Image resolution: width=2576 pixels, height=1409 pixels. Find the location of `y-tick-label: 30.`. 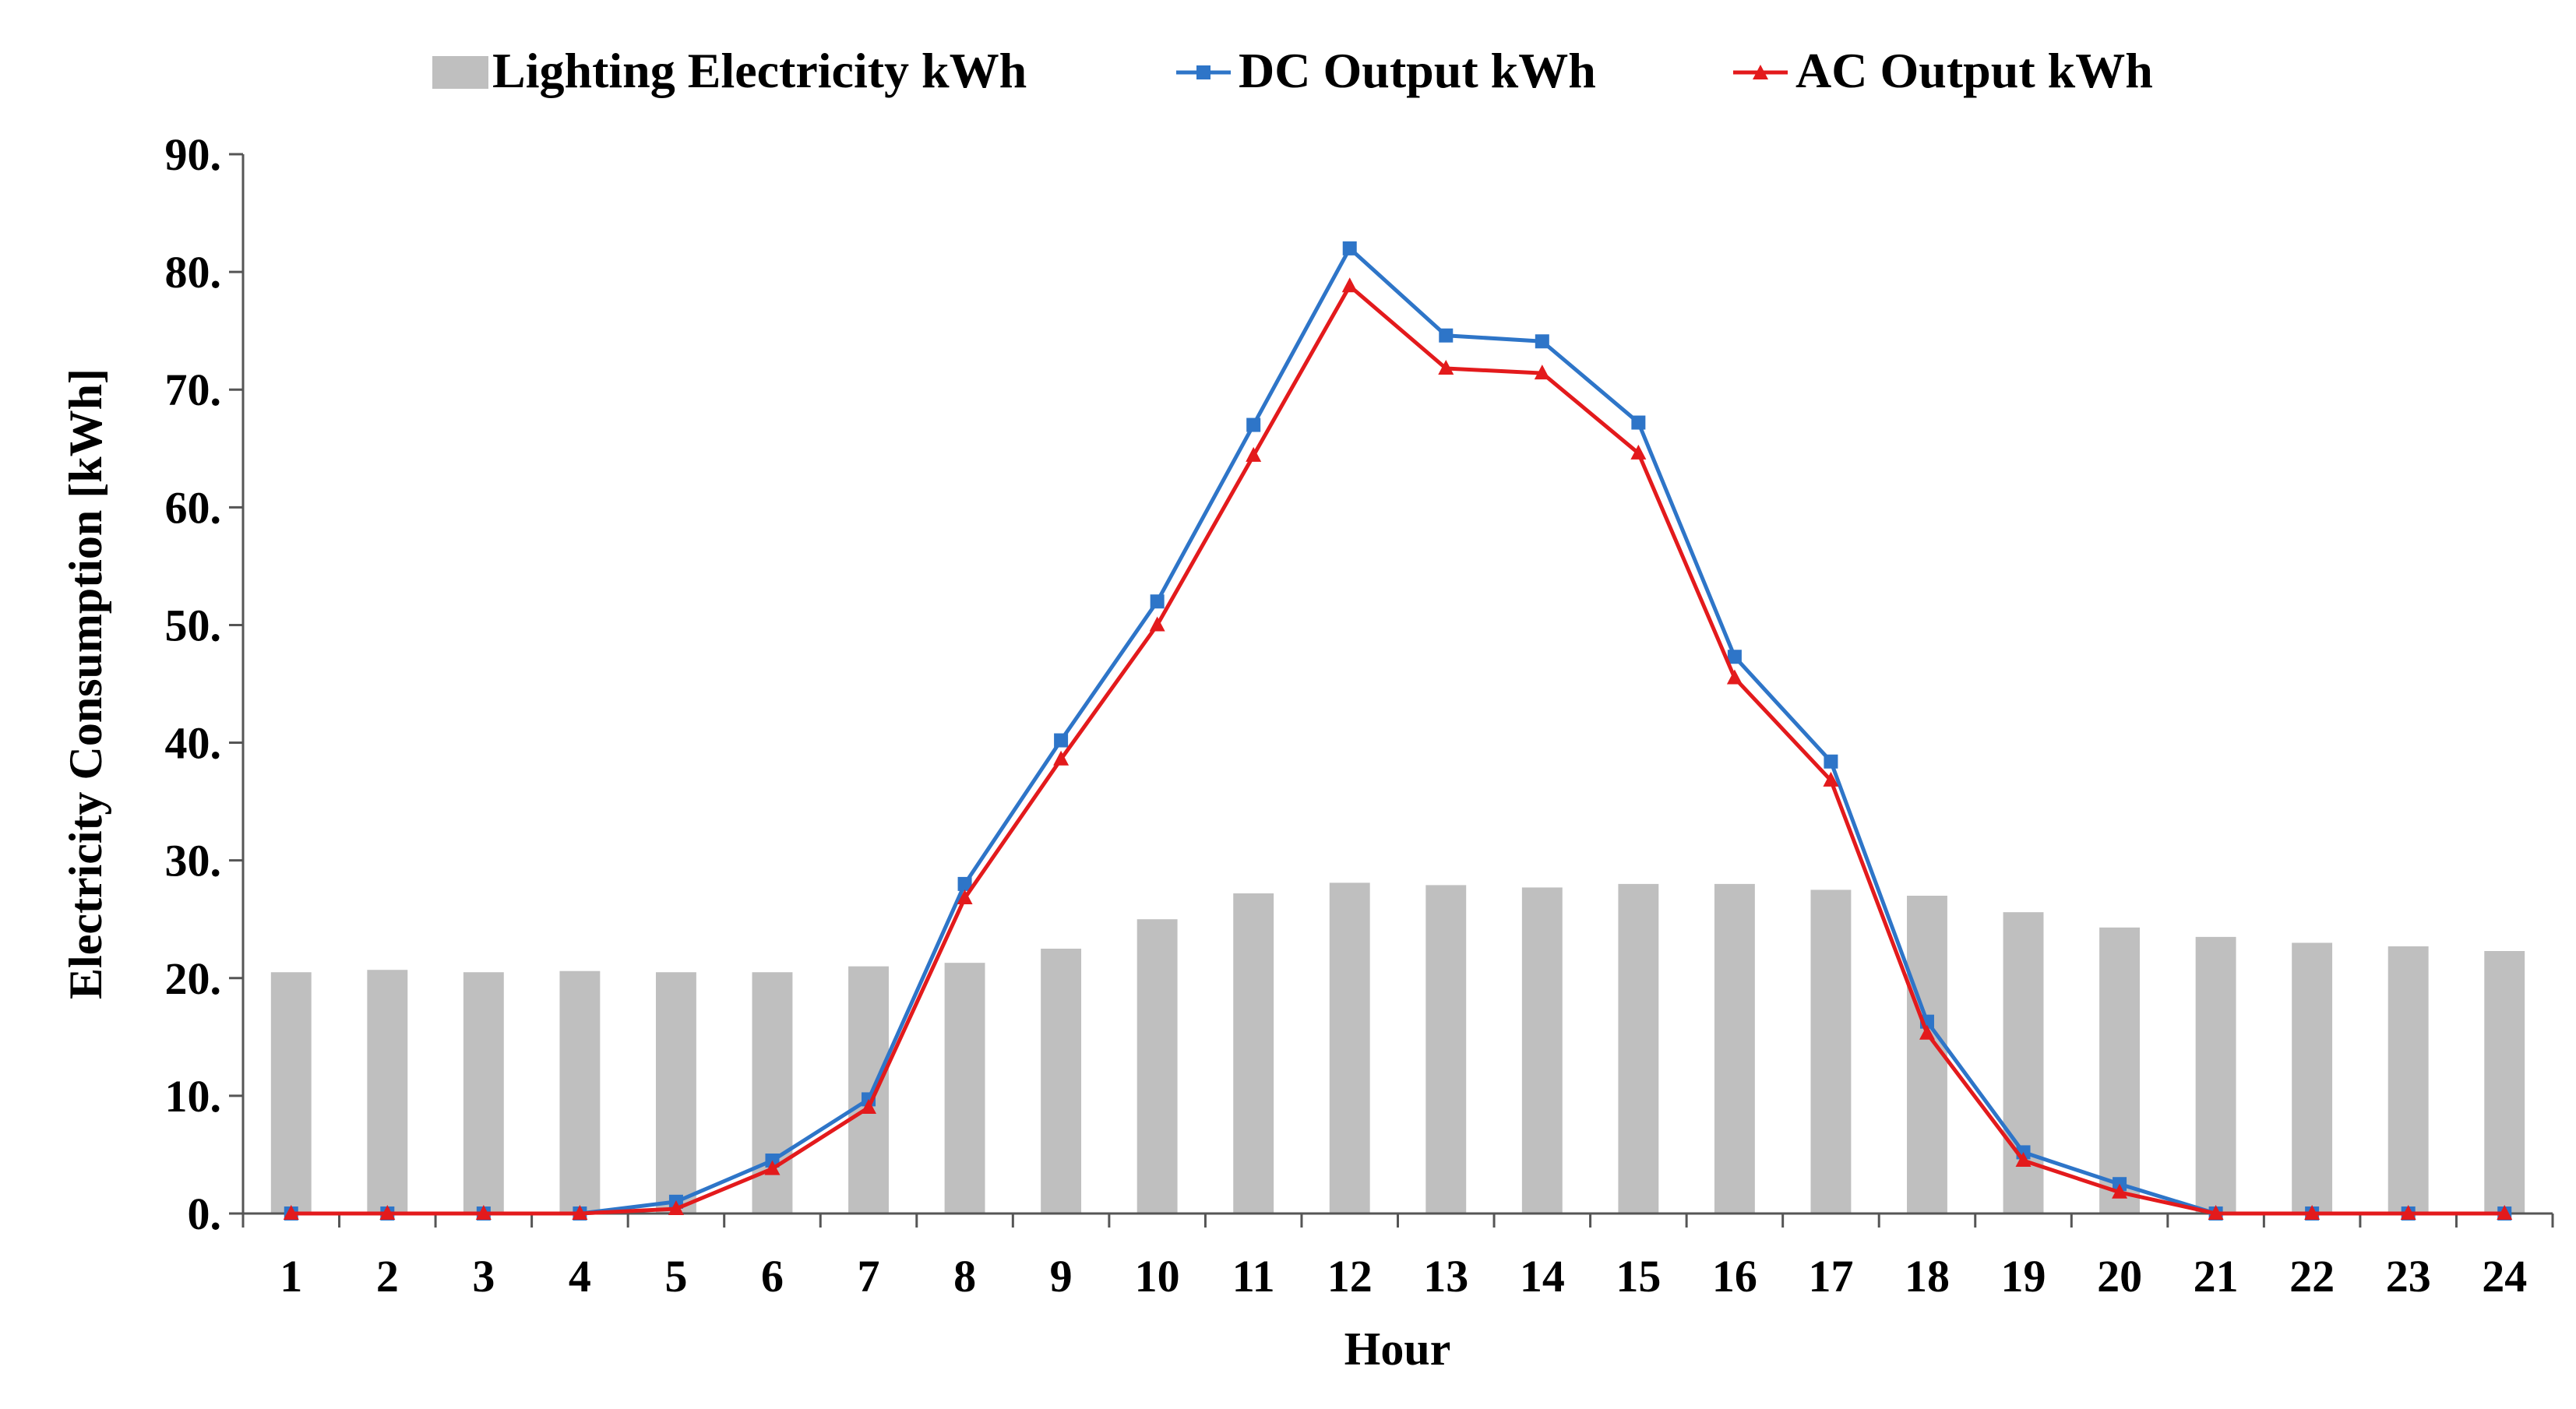

y-tick-label: 30. is located at coordinates (193, 861).